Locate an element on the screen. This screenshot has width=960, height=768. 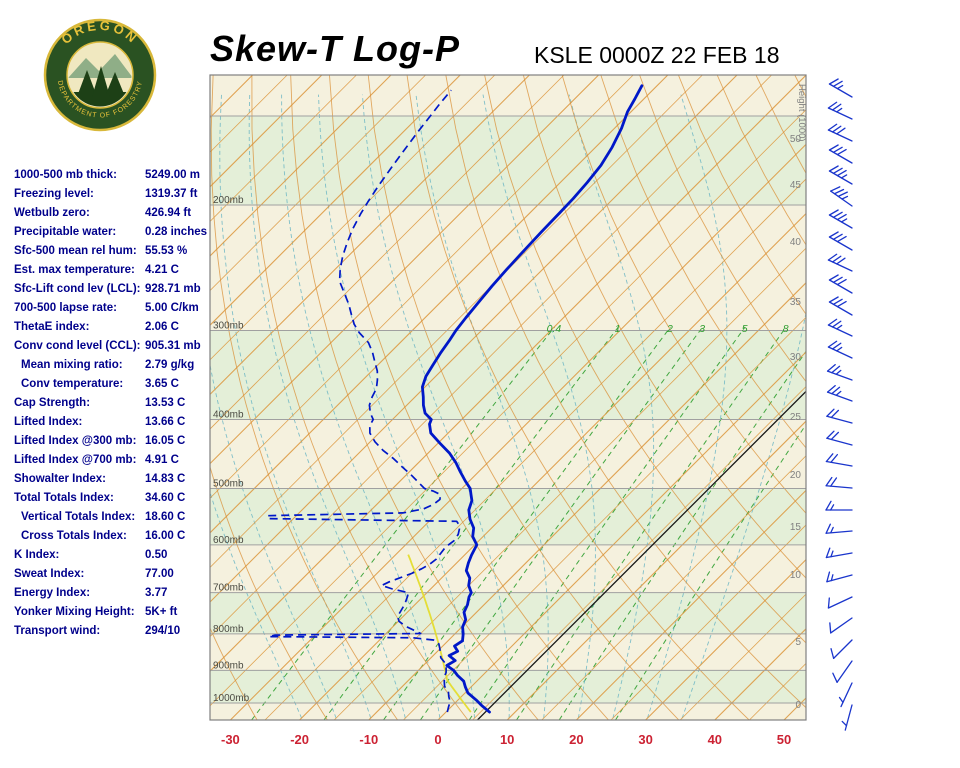
x-axis-tick-label: 30 is located at coordinates (645, 739).